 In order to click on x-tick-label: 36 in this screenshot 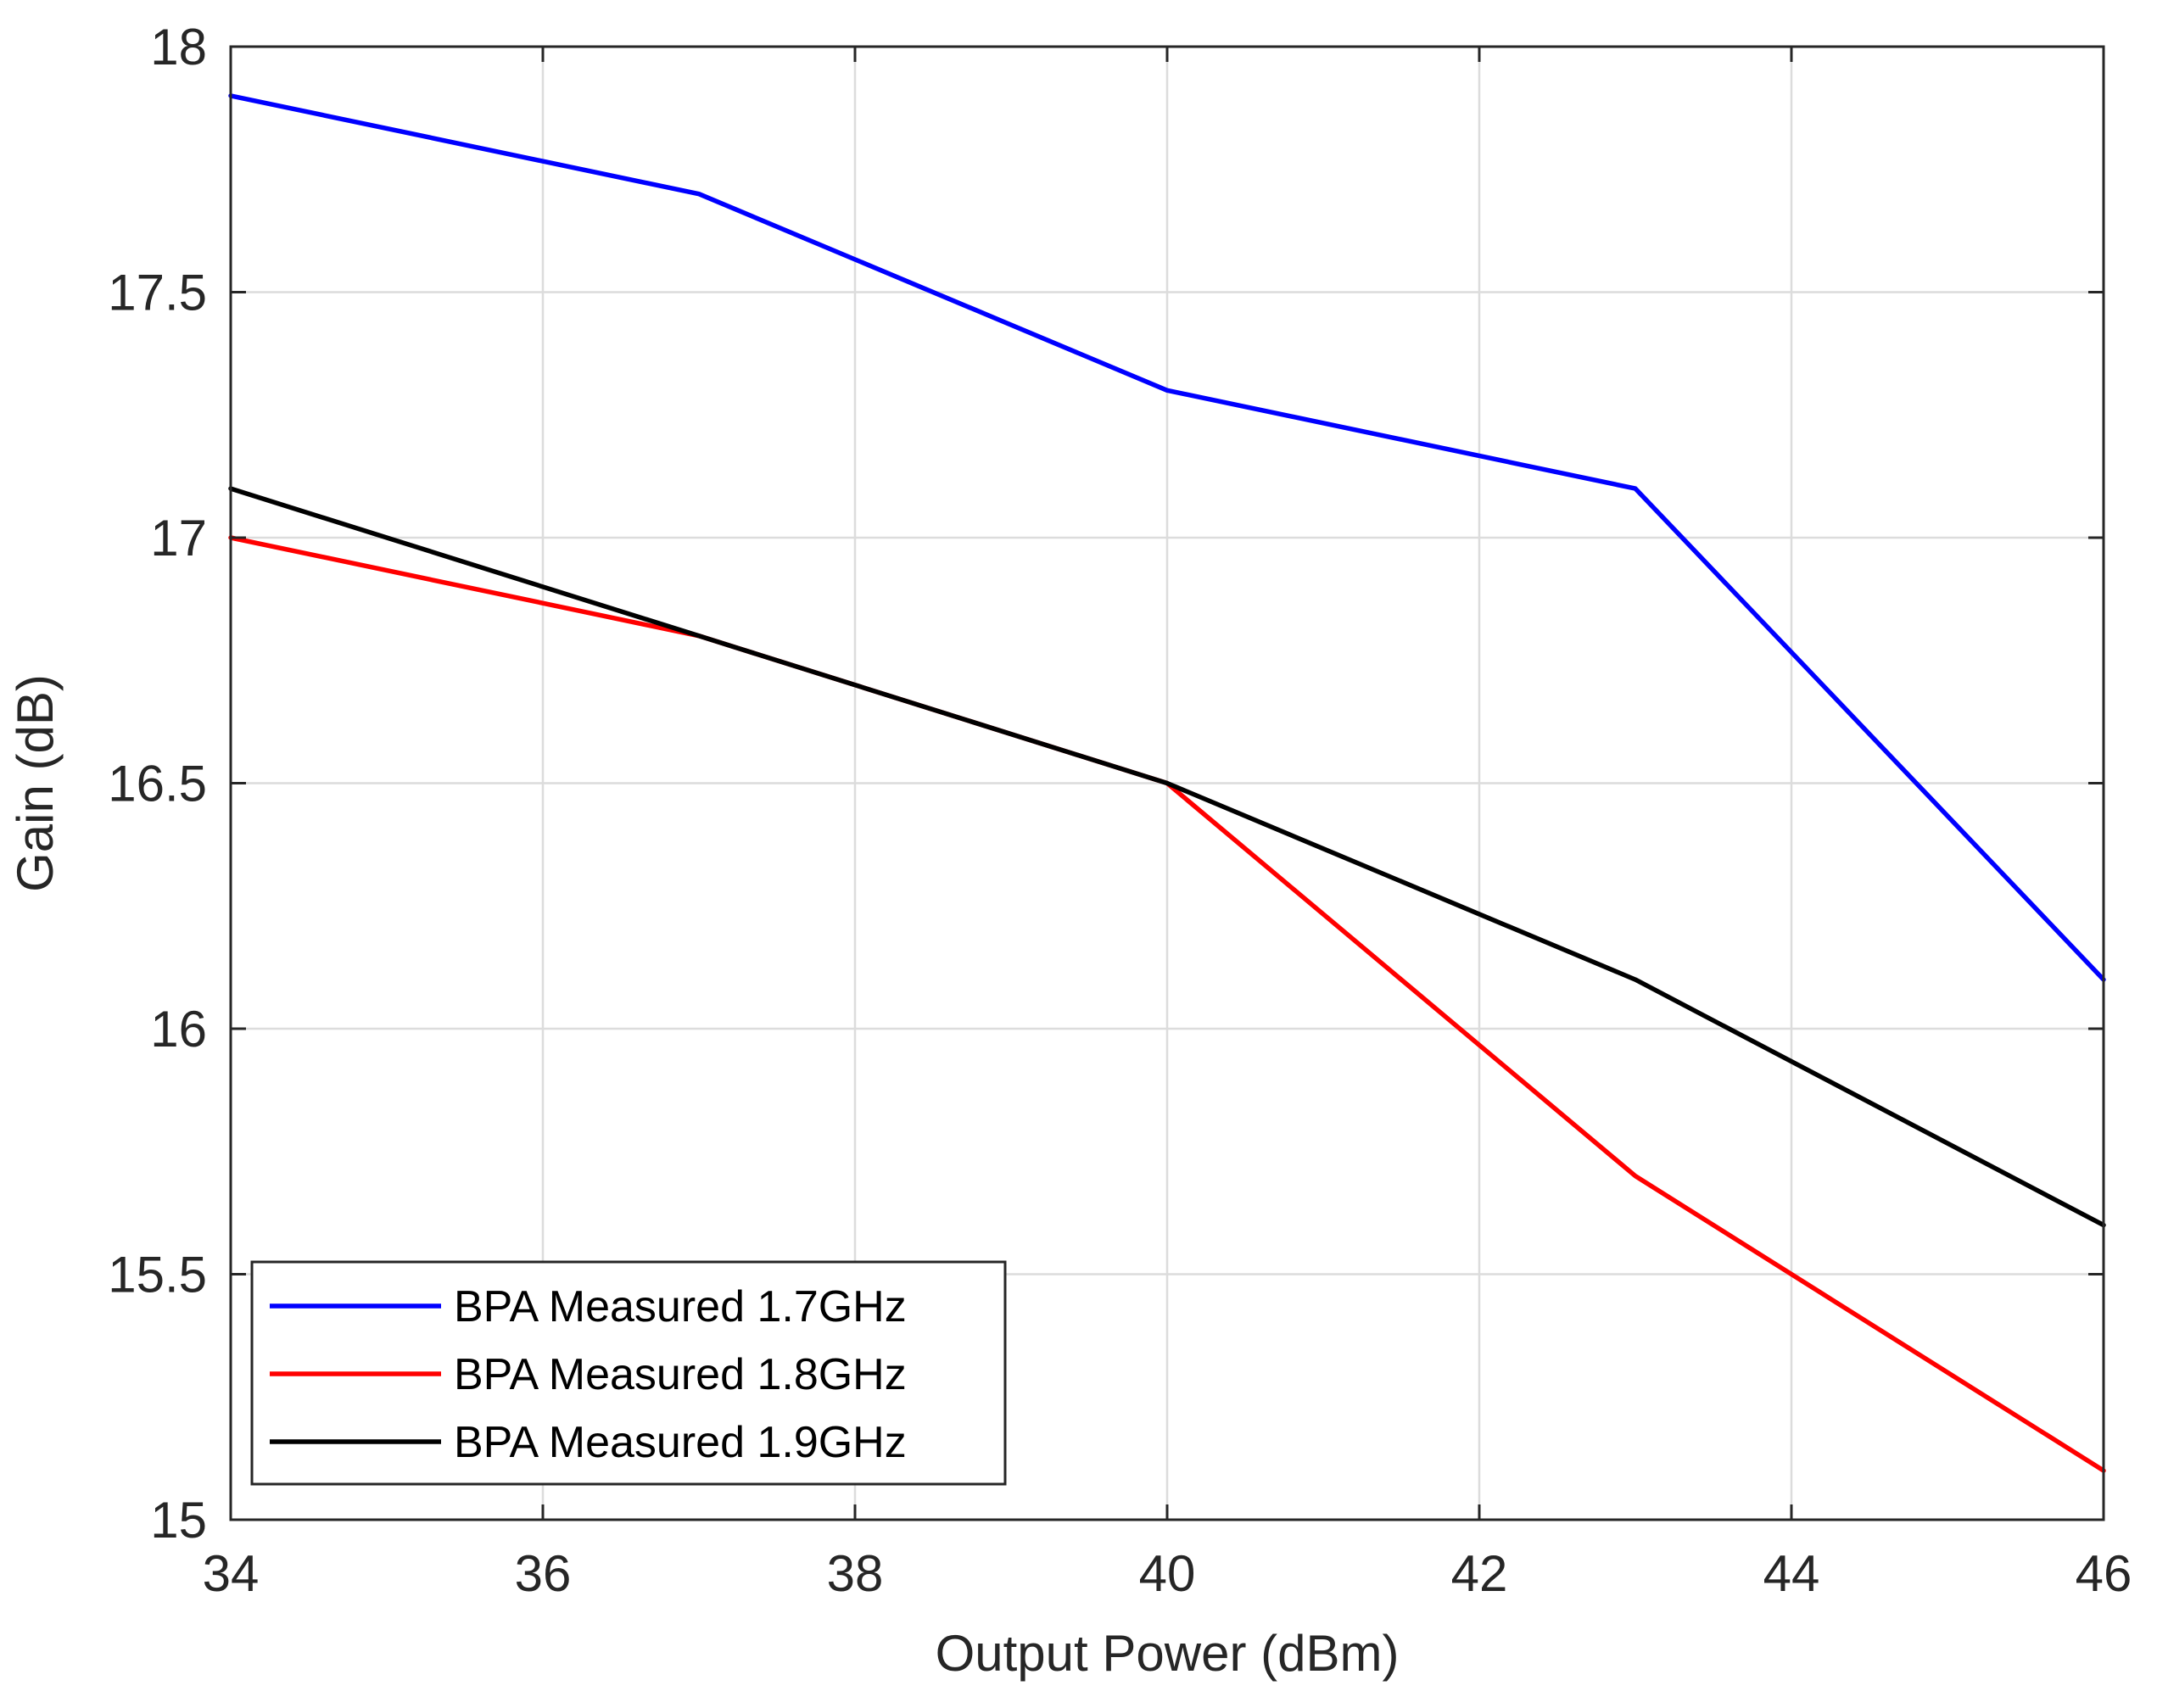, I will do `click(543, 1573)`.